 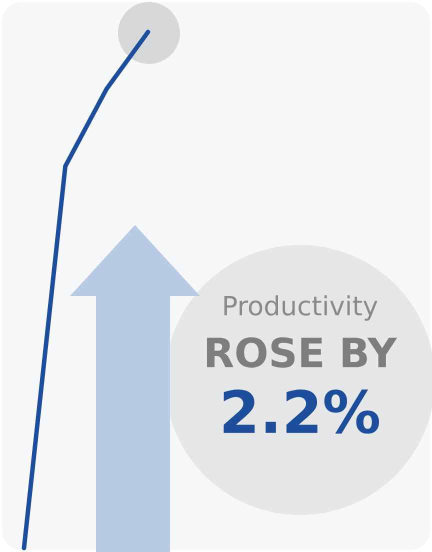 I want to click on text: Productivity, so click(x=301, y=308).